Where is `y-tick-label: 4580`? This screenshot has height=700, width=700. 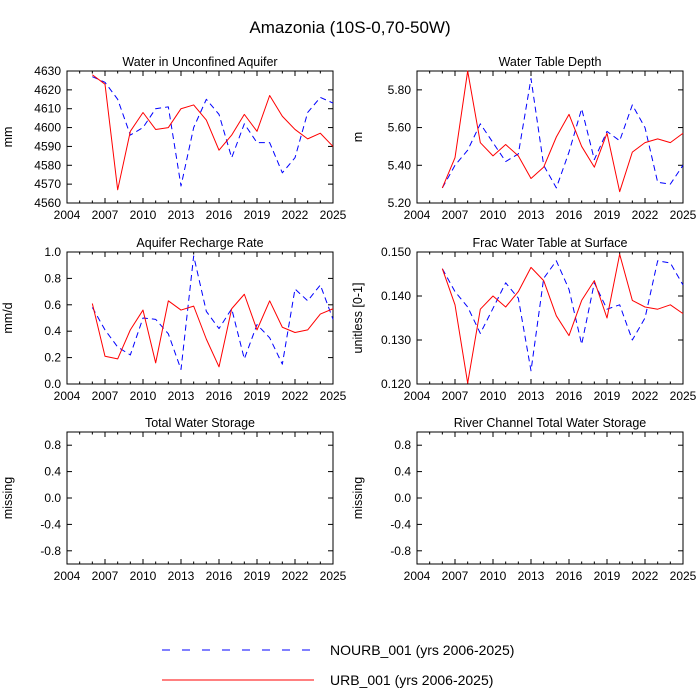 y-tick-label: 4580 is located at coordinates (47, 165).